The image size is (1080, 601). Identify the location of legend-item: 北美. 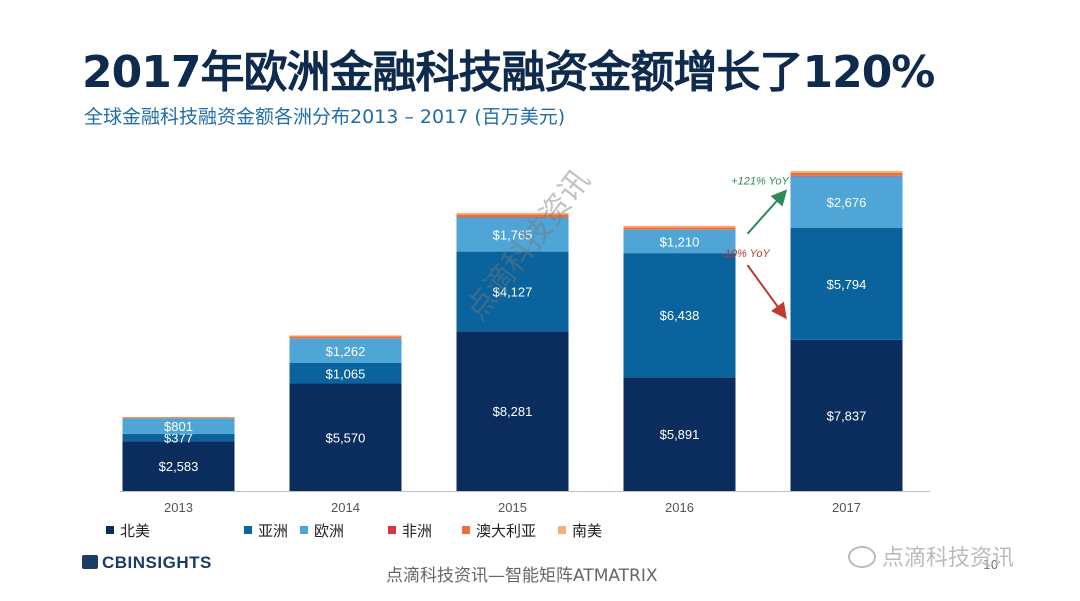
(128, 530).